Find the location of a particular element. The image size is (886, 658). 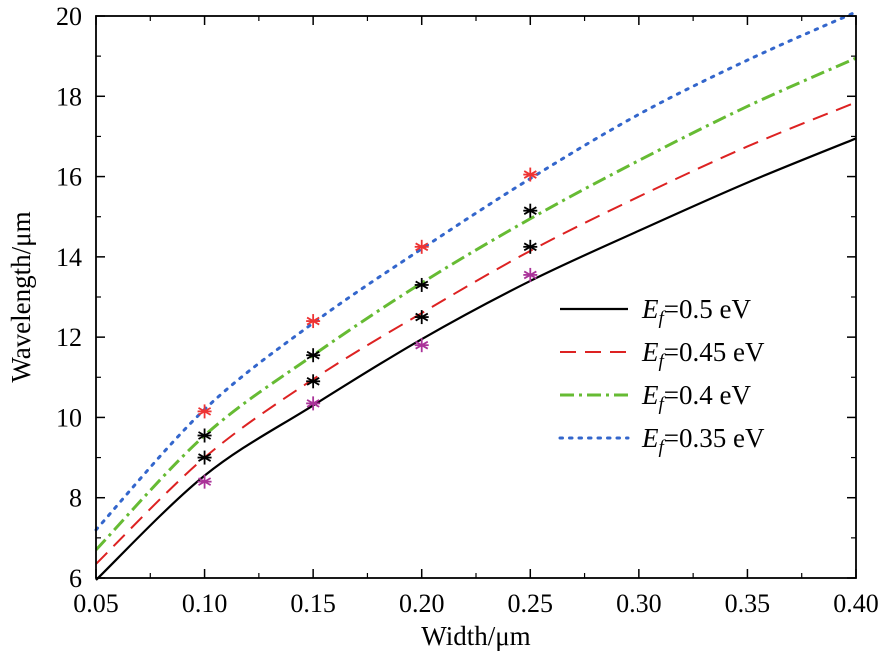

y-axis-title: Wavelength/μm is located at coordinates (21, 296).